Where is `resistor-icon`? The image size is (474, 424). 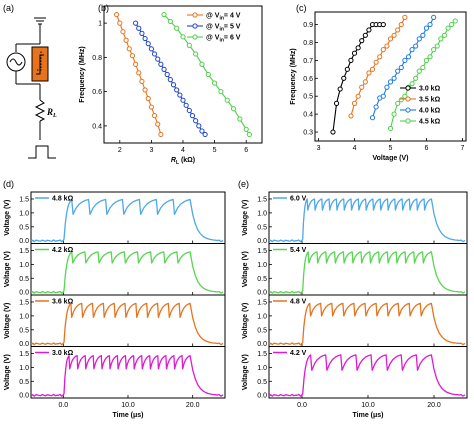
resistor-icon is located at coordinates (40, 110).